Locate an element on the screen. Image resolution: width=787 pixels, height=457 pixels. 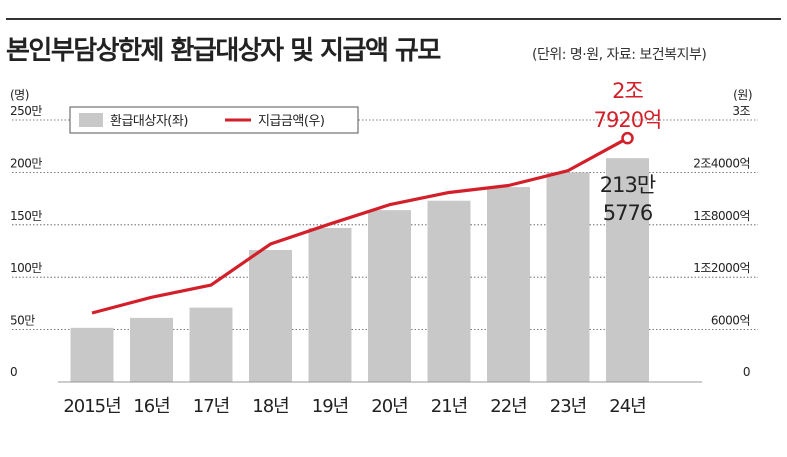
x-tick-label: 16년 is located at coordinates (151, 406).